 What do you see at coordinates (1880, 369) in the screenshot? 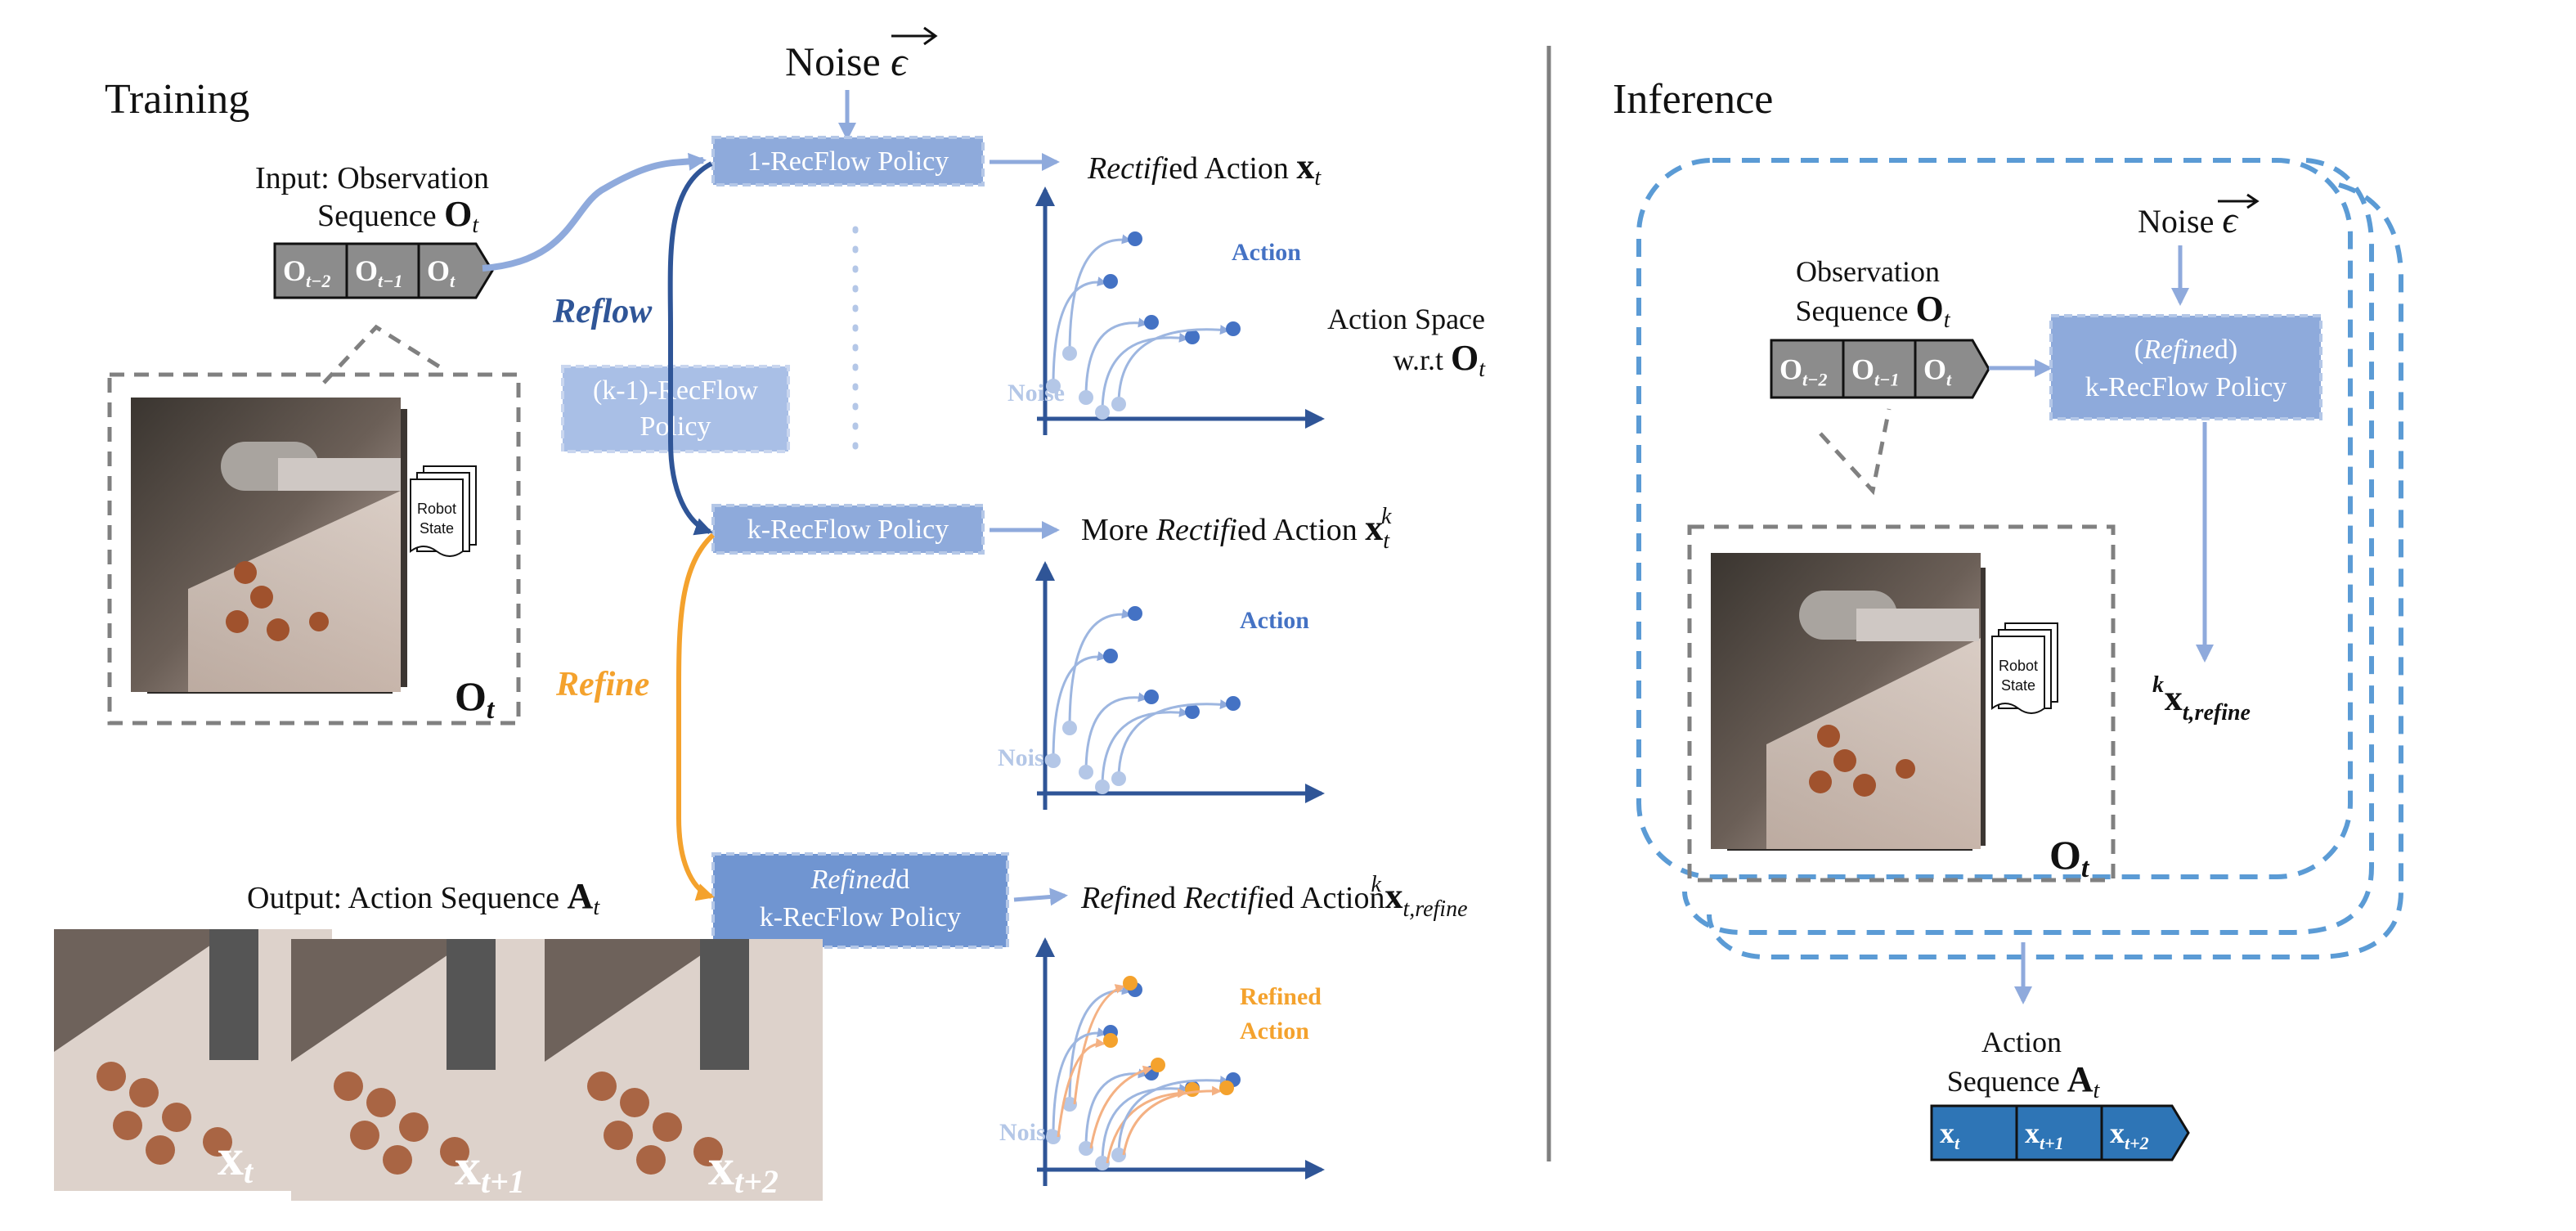
I see `inference-observation-bar: Ot−2 Ot−1 Ot` at bounding box center [1880, 369].